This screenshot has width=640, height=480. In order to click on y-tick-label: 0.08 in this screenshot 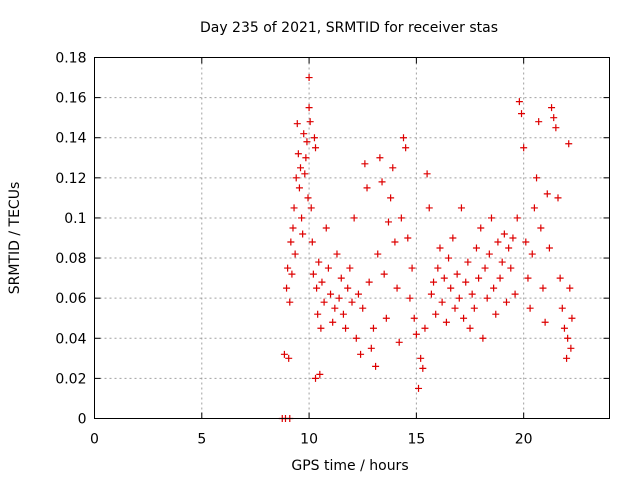, I will do `click(70, 259)`.